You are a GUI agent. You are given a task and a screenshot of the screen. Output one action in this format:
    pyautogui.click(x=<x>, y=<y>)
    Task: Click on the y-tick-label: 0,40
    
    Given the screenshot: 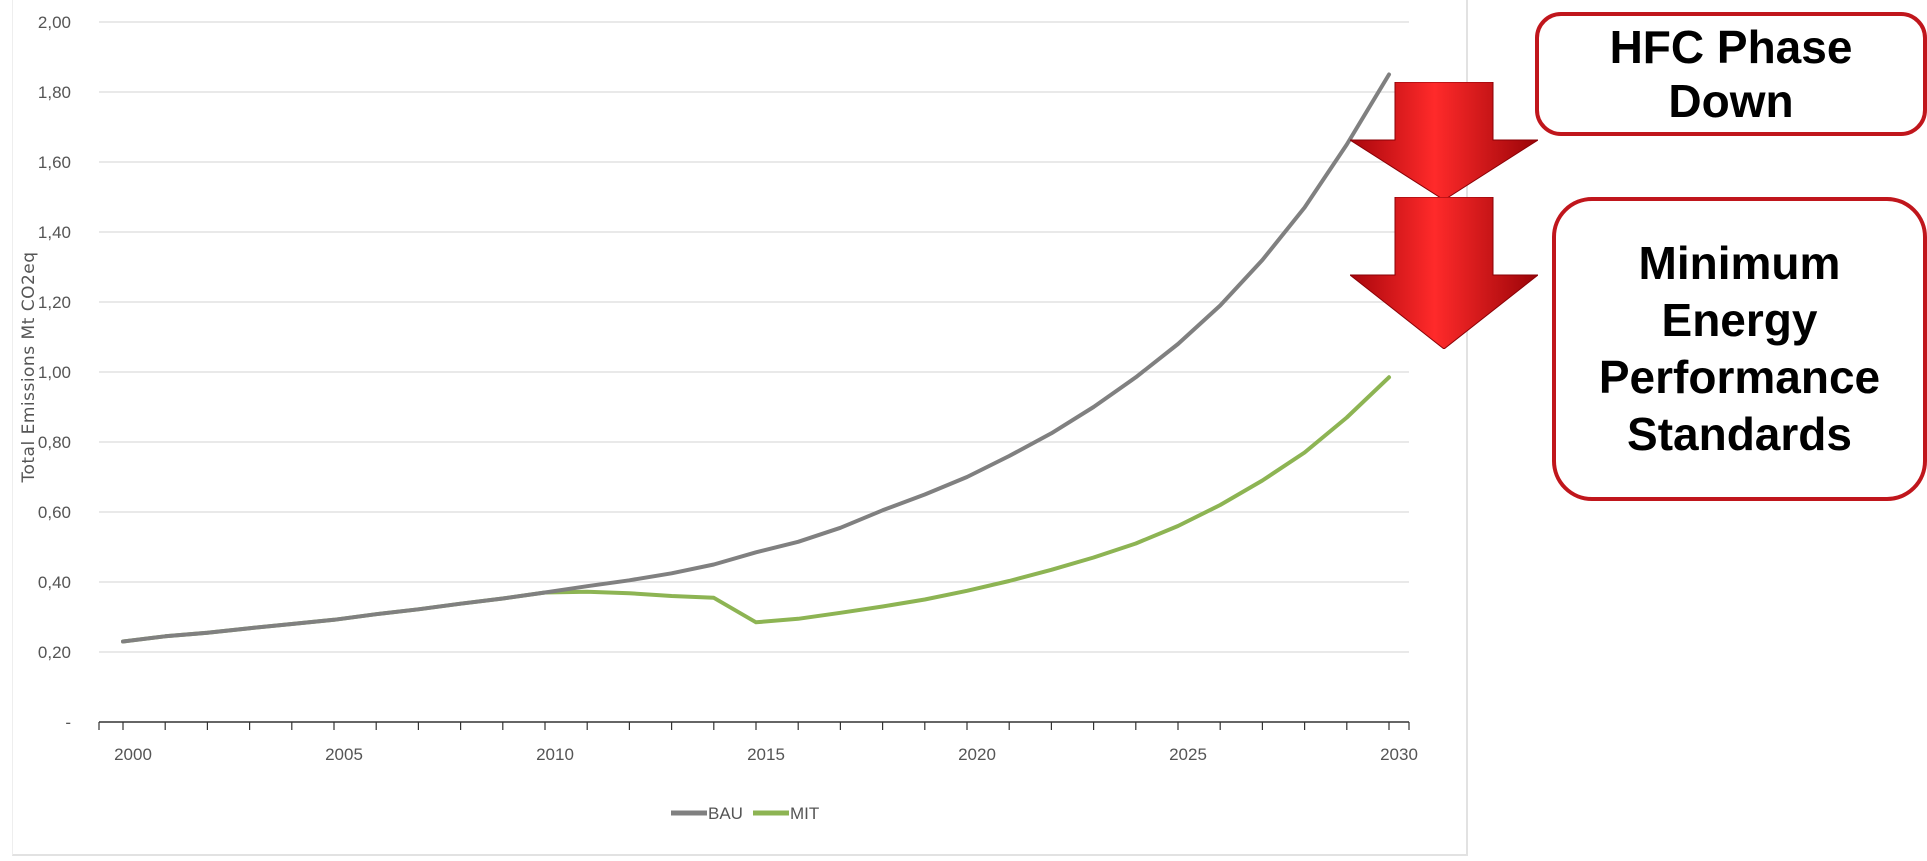 What is the action you would take?
    pyautogui.click(x=54, y=582)
    